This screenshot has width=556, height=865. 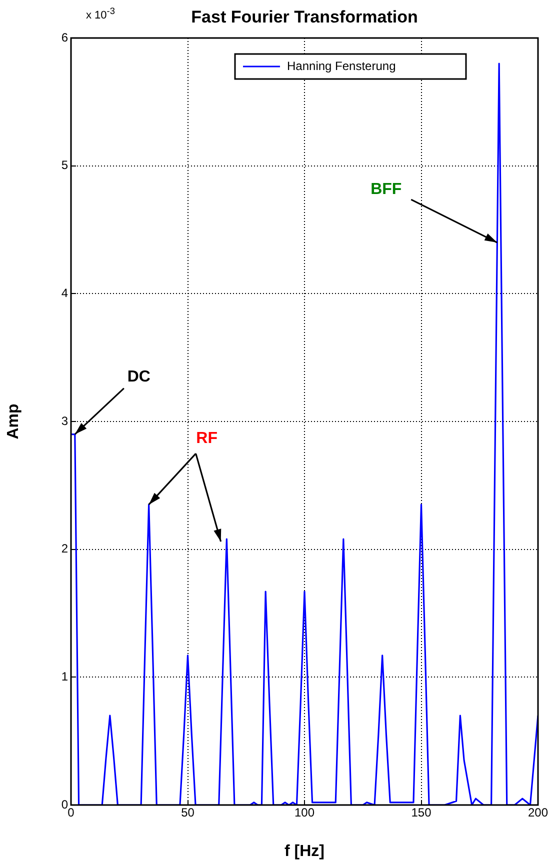 What do you see at coordinates (139, 377) in the screenshot?
I see `annotation: DC` at bounding box center [139, 377].